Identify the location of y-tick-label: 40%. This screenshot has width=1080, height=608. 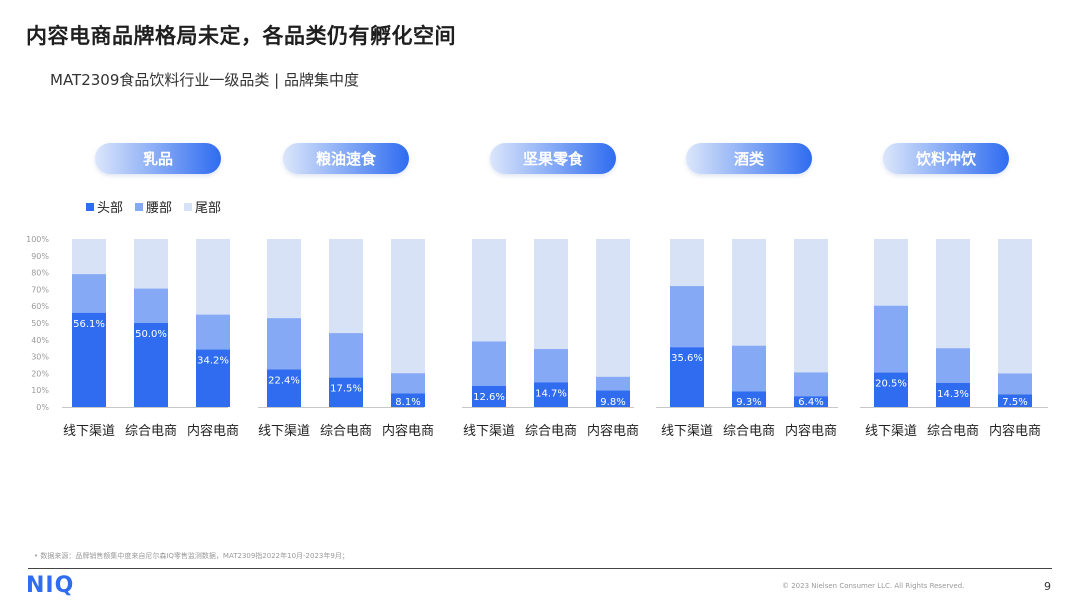
(40, 340).